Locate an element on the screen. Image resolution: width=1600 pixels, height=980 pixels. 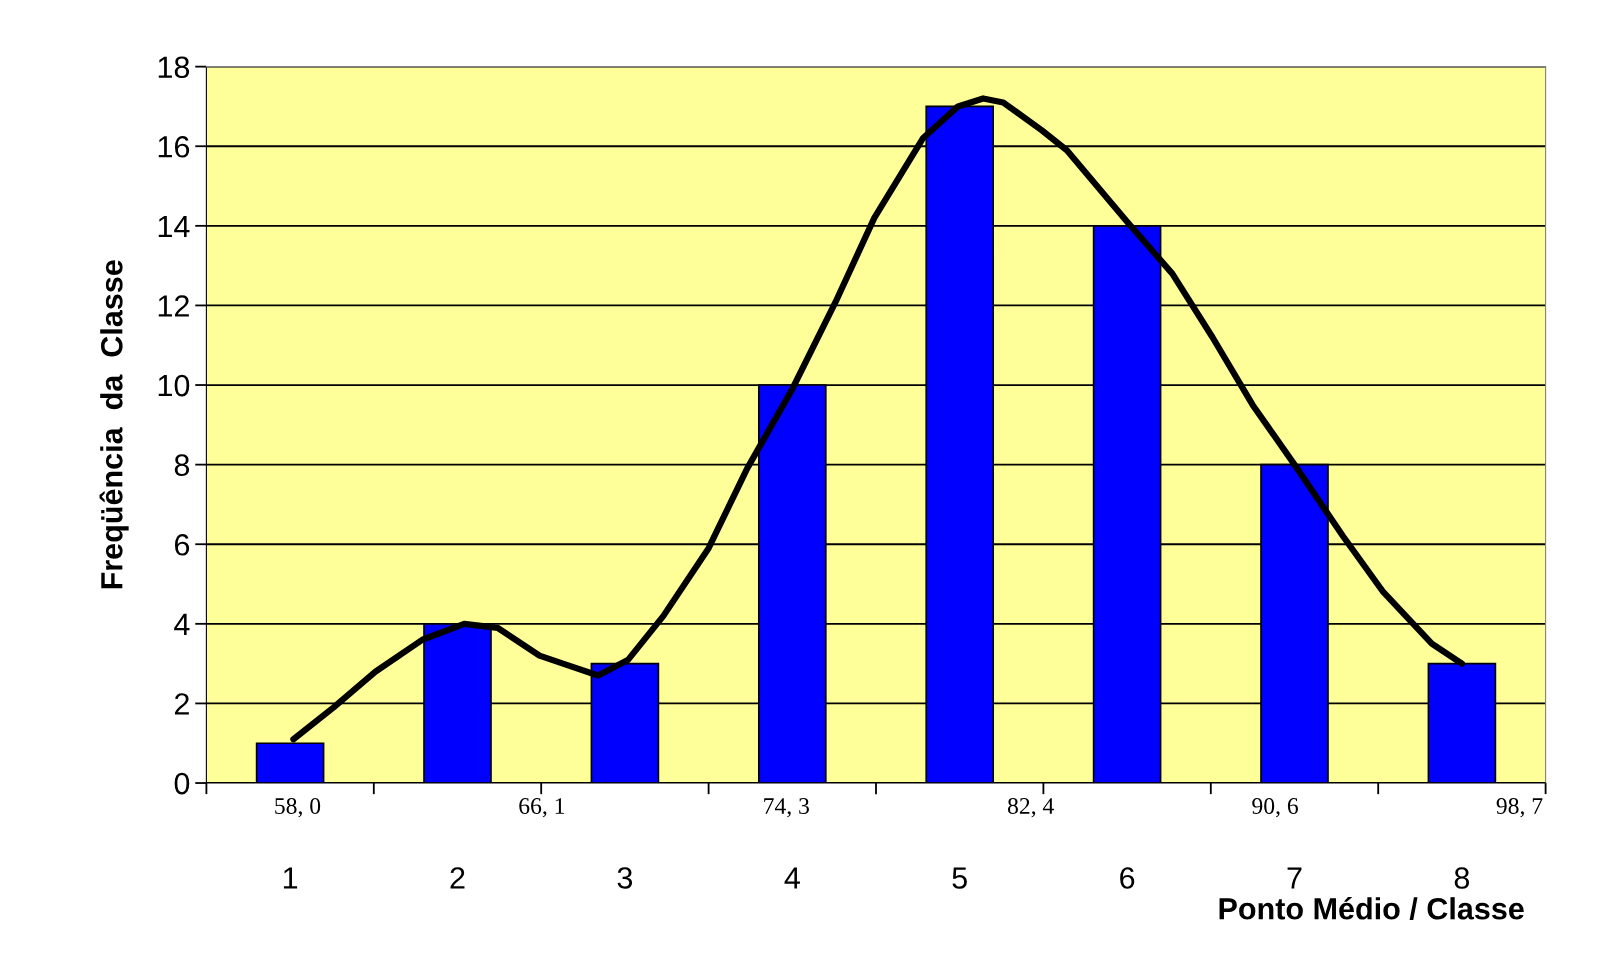
y-axis-title: Freqüência da Classe is located at coordinates (114, 424).